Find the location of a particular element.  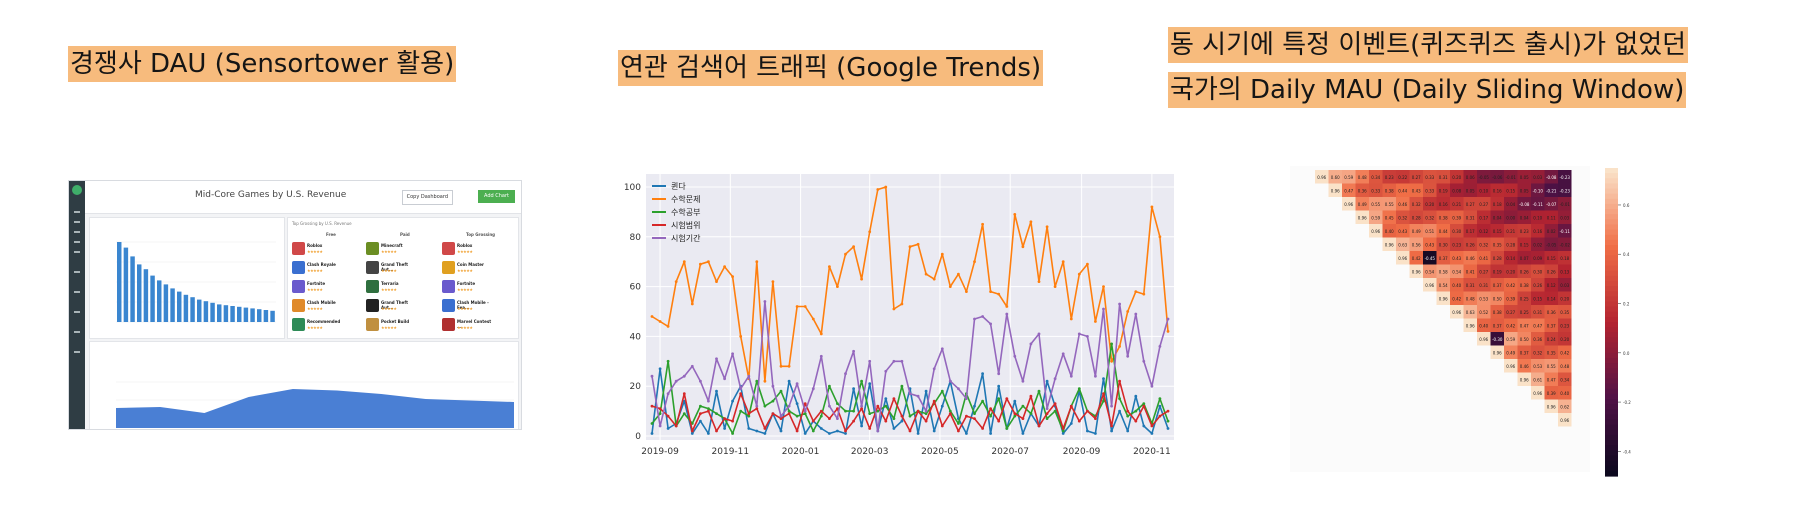

colorbar-tick-label: 0.4 is located at coordinates (1626, 254).